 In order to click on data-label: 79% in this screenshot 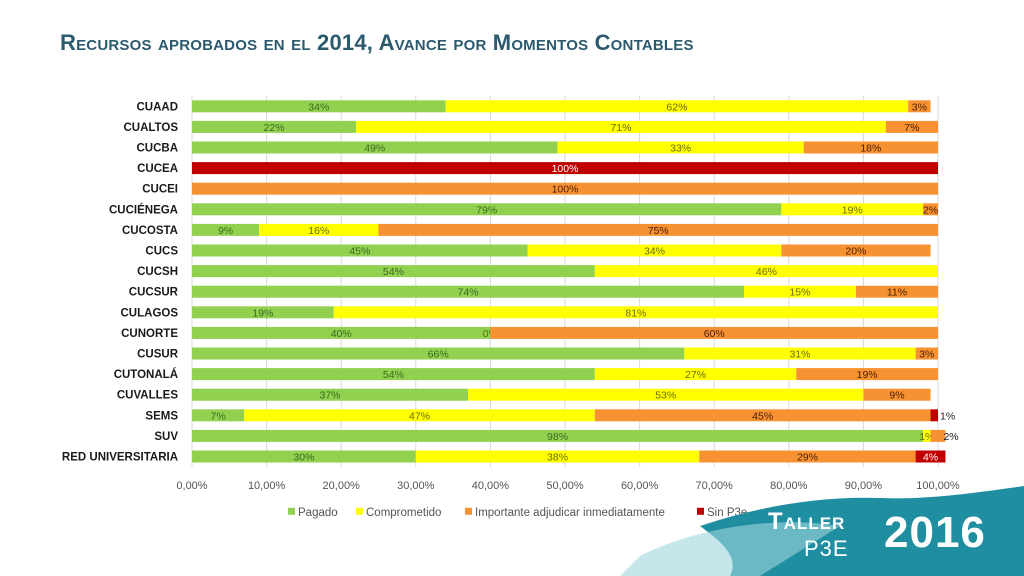, I will do `click(486, 210)`.